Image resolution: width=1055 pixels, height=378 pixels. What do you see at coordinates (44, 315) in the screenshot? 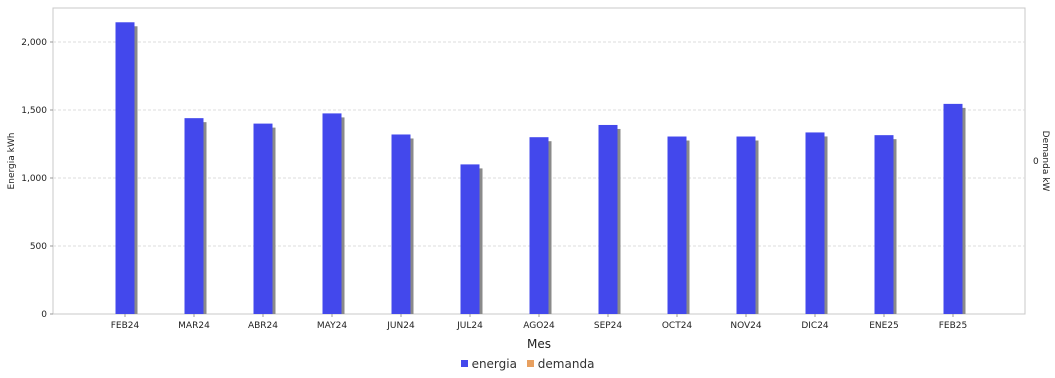
I see `y-tick-label: 0` at bounding box center [44, 315].